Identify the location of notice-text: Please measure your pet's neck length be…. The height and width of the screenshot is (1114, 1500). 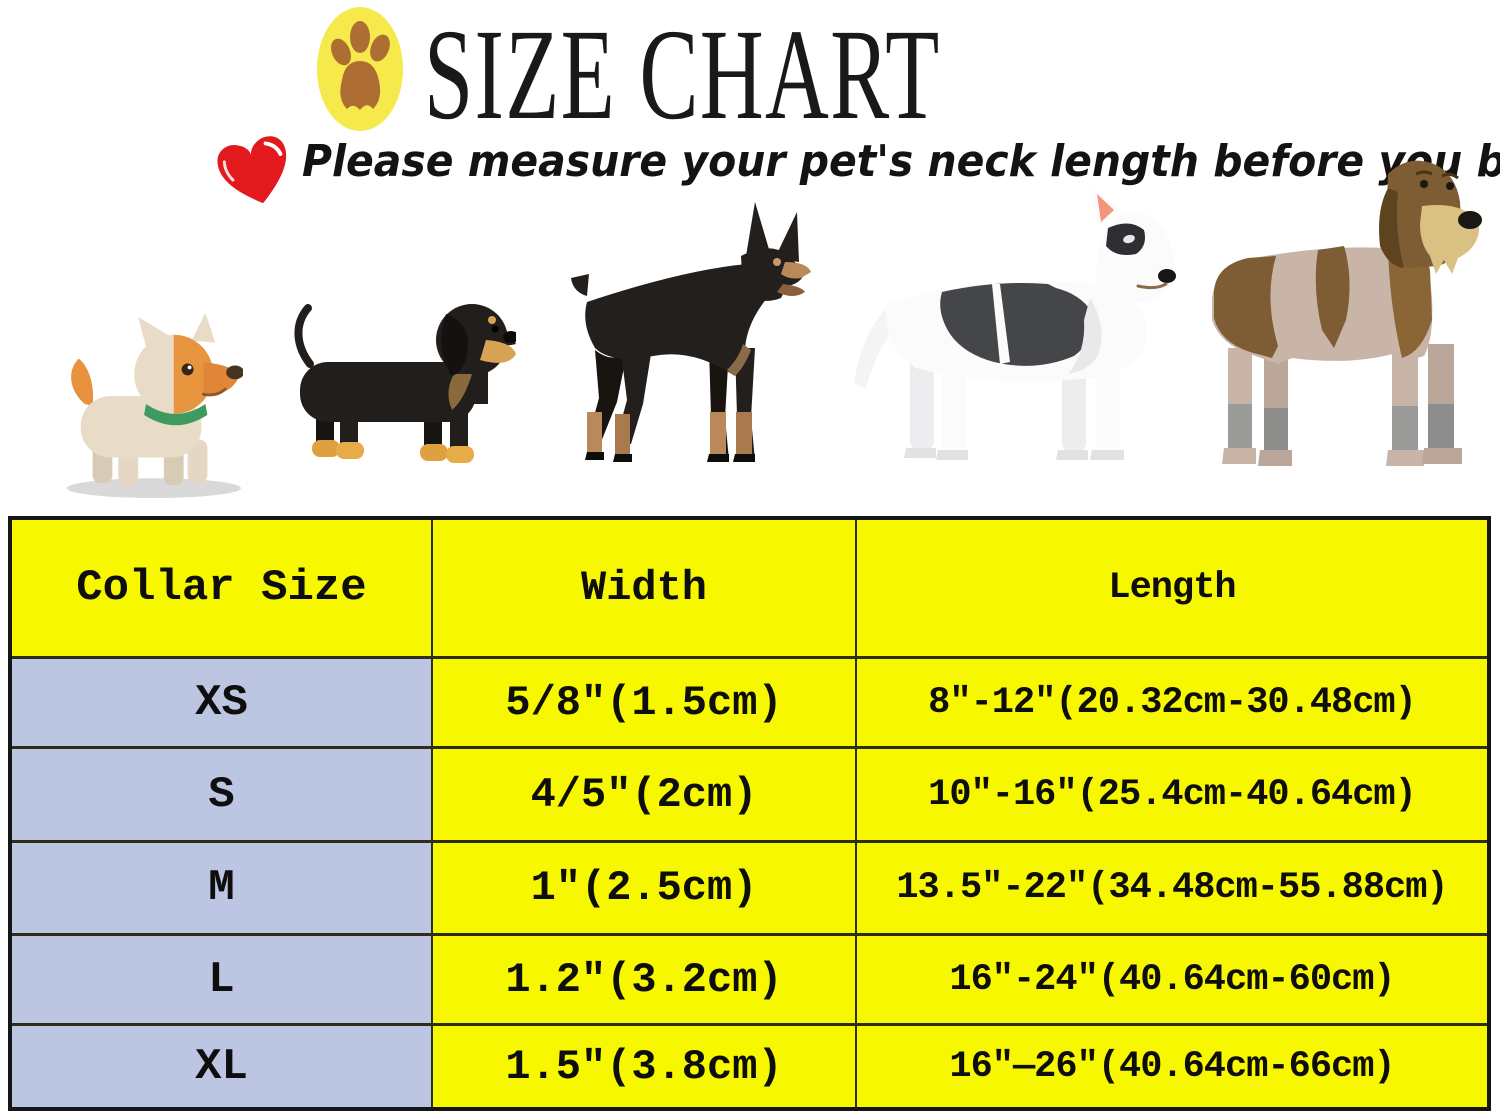
(901, 161).